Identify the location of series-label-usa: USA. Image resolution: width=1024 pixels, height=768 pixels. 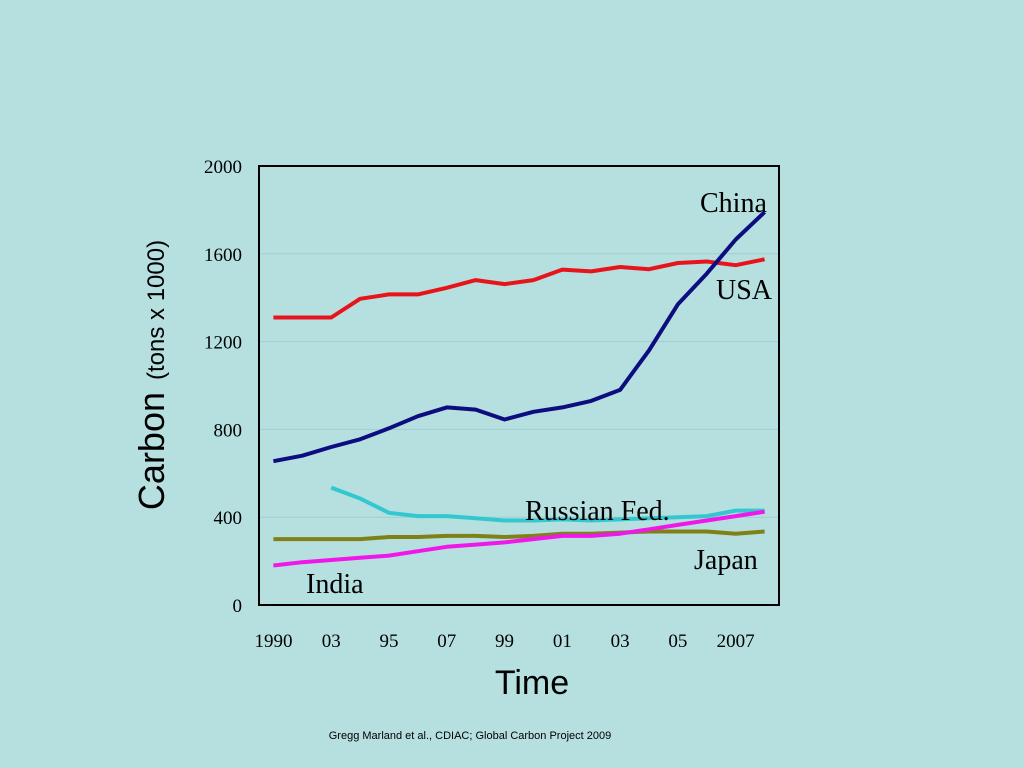
(744, 290).